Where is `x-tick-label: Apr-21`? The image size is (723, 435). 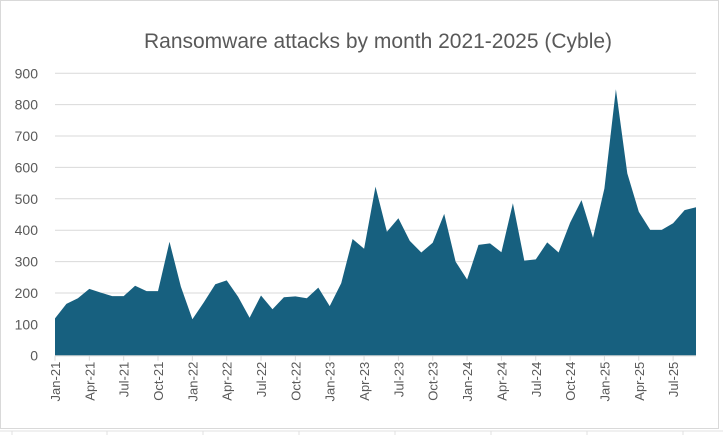
x-tick-label: Apr-21 is located at coordinates (89, 381).